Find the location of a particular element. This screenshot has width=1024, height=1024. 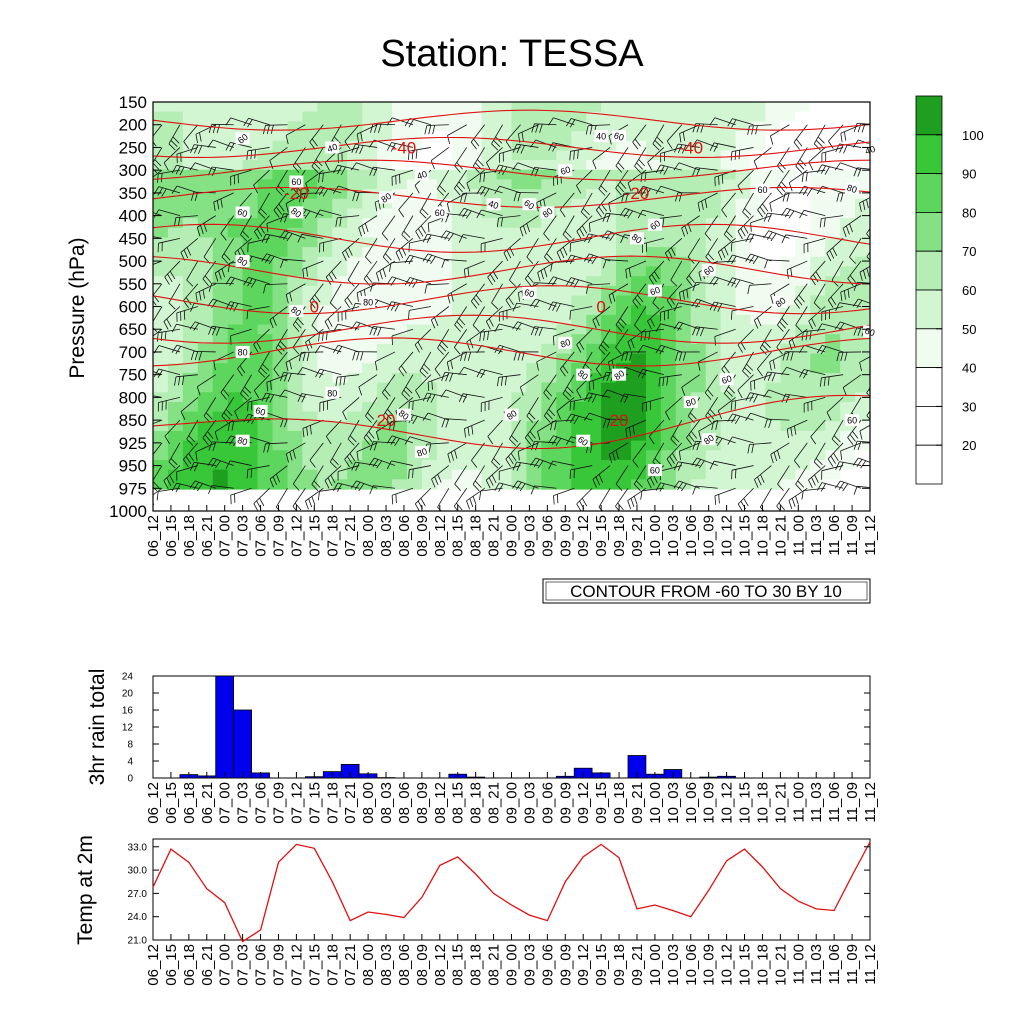

time-label: 09_06 is located at coordinates (547, 536).